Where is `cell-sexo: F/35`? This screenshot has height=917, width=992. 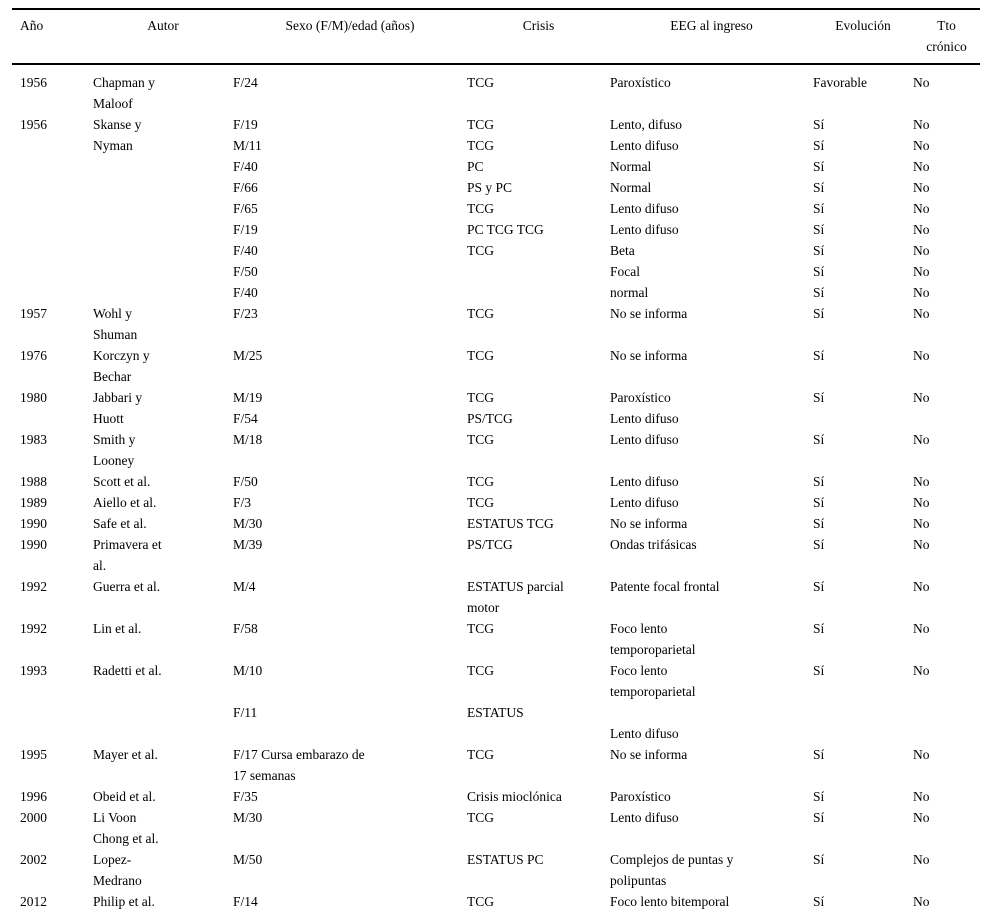 cell-sexo: F/35 is located at coordinates (245, 796).